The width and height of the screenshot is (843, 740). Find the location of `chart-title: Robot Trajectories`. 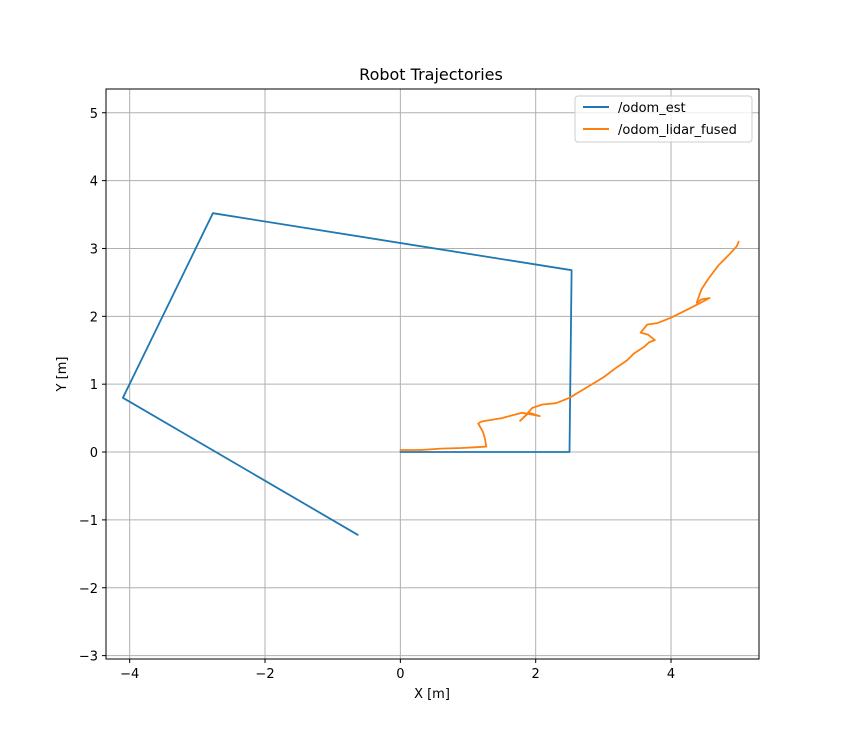

chart-title: Robot Trajectories is located at coordinates (431, 74).